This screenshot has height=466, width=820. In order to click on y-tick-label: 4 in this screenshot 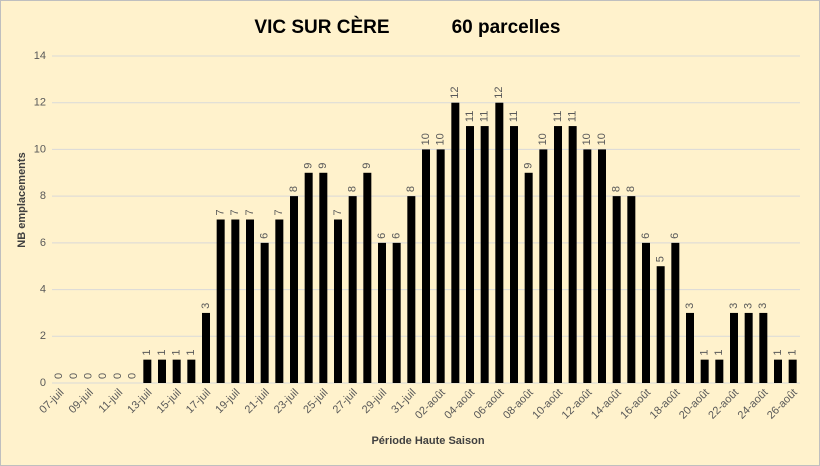, I will do `click(43, 289)`.